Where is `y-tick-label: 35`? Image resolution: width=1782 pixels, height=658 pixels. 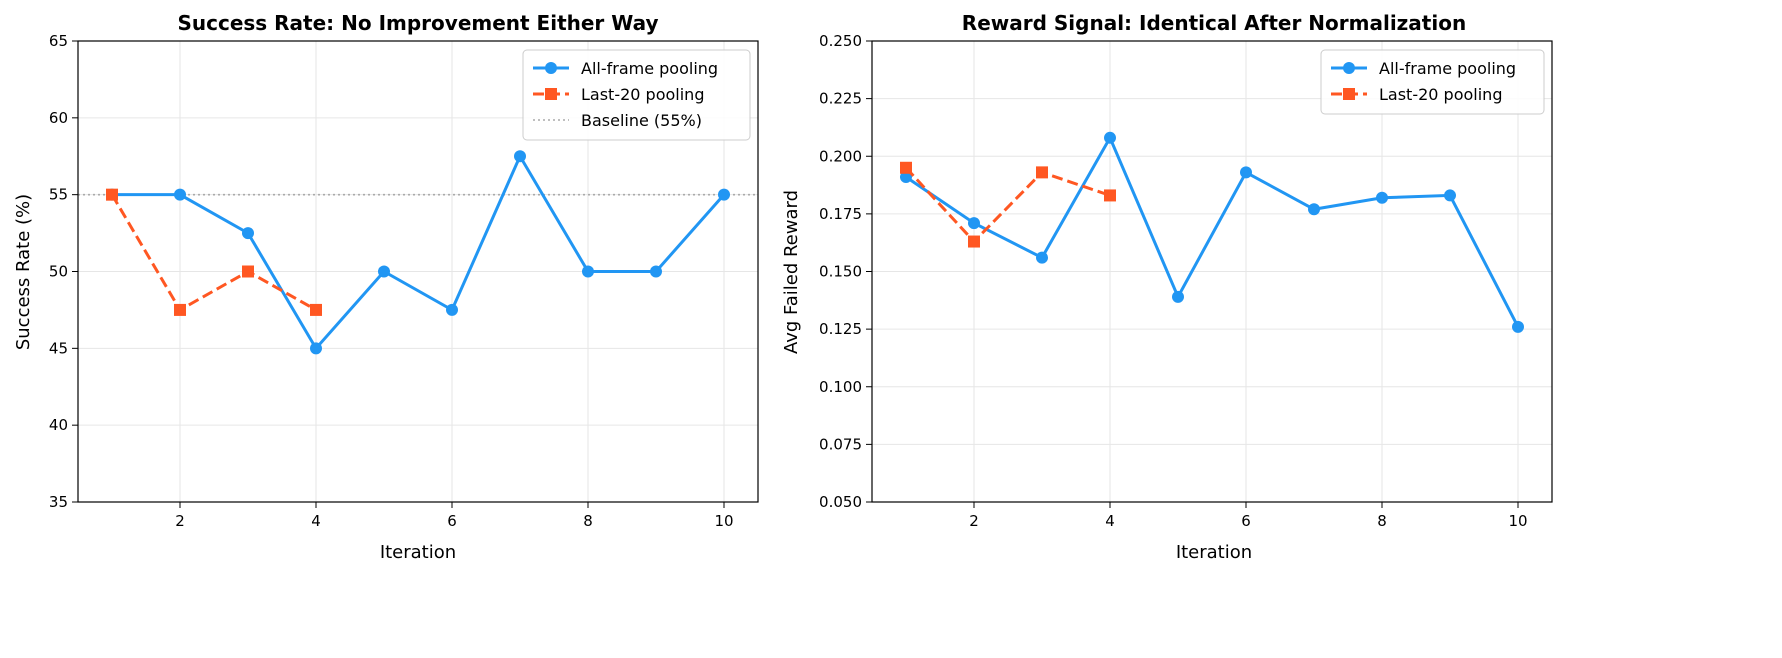
y-tick-label: 35 is located at coordinates (58, 502).